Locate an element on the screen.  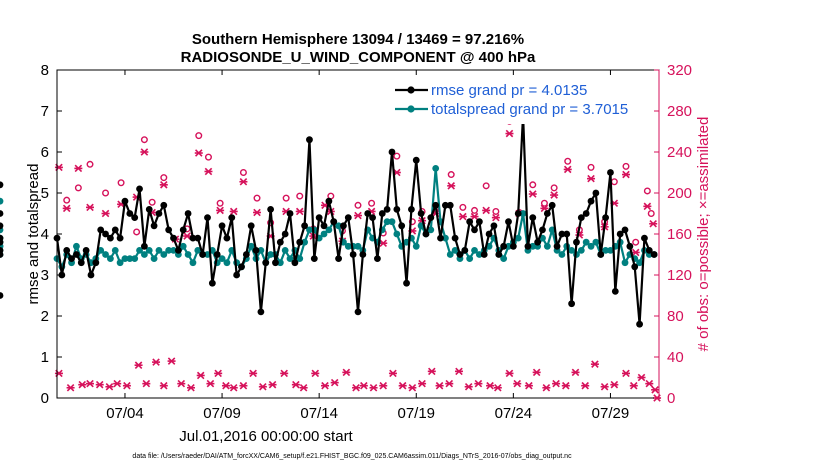
y-right-tick-label: 280 is located at coordinates (679, 111).